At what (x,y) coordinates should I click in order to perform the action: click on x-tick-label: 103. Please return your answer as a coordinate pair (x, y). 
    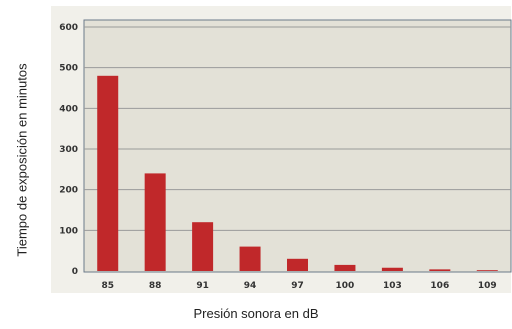
    Looking at the image, I should click on (392, 286).